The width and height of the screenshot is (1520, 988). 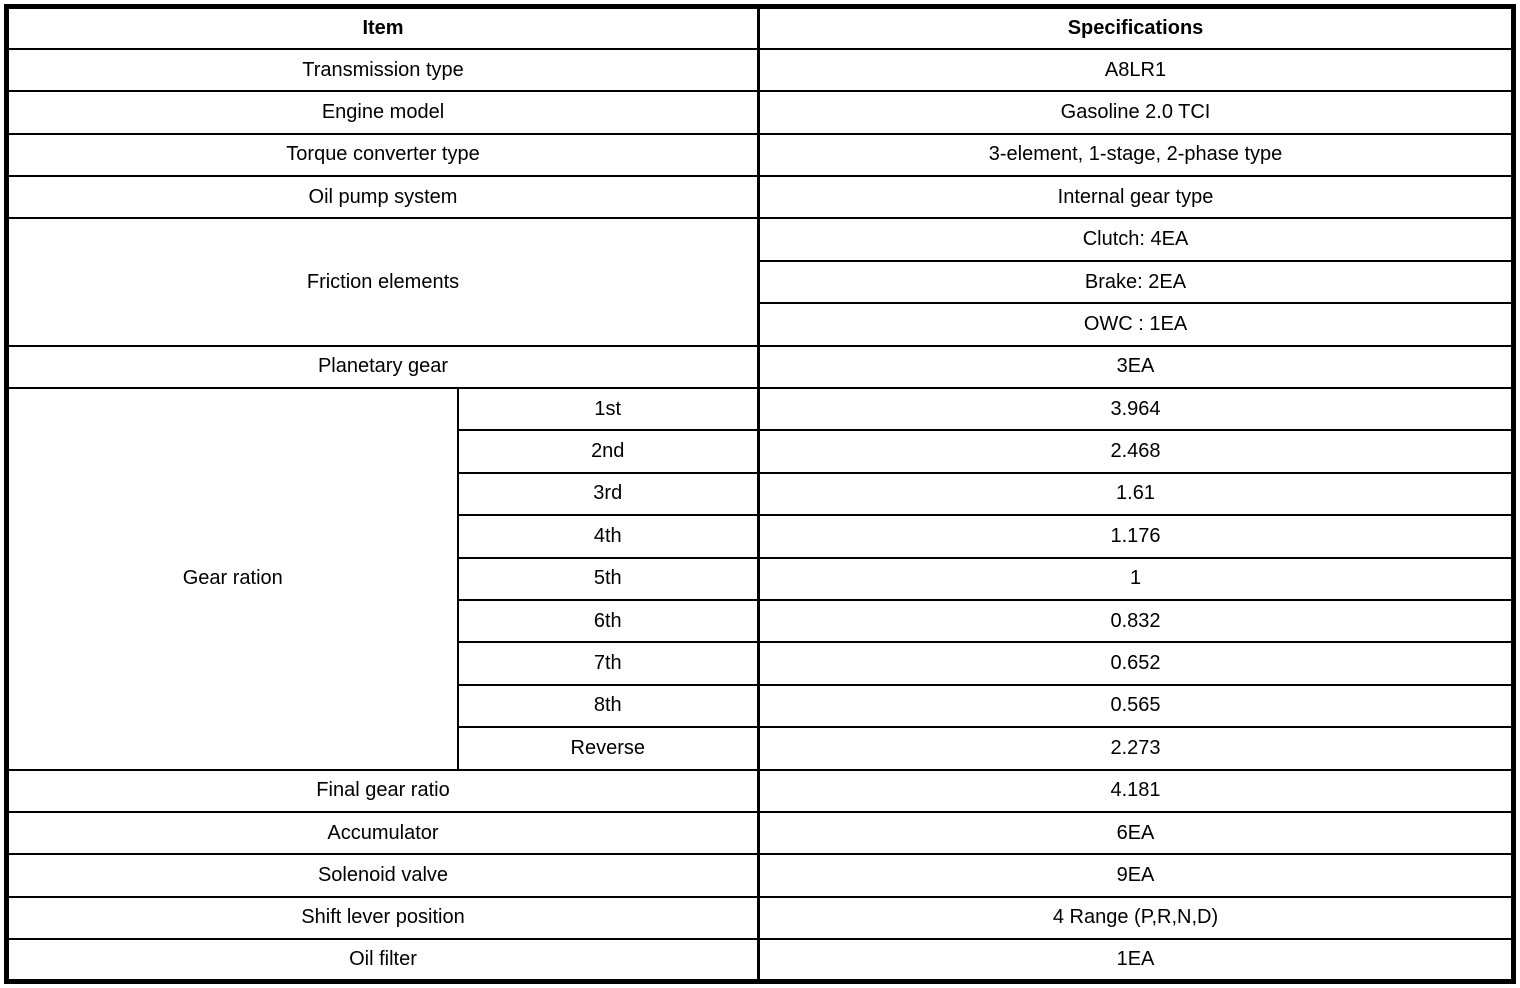 I want to click on spec-cell-transmission-type: A8LR1, so click(x=1136, y=70).